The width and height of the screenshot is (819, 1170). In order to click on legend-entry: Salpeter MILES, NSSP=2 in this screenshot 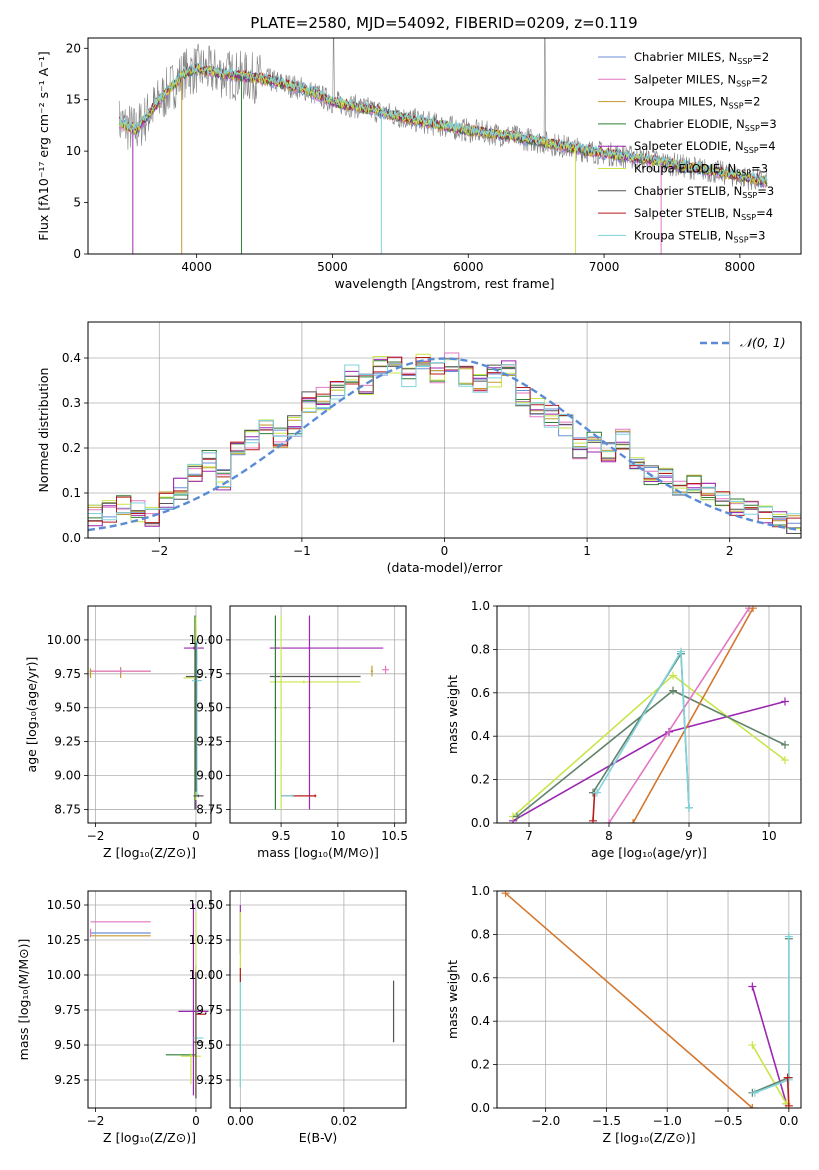, I will do `click(701, 80)`.